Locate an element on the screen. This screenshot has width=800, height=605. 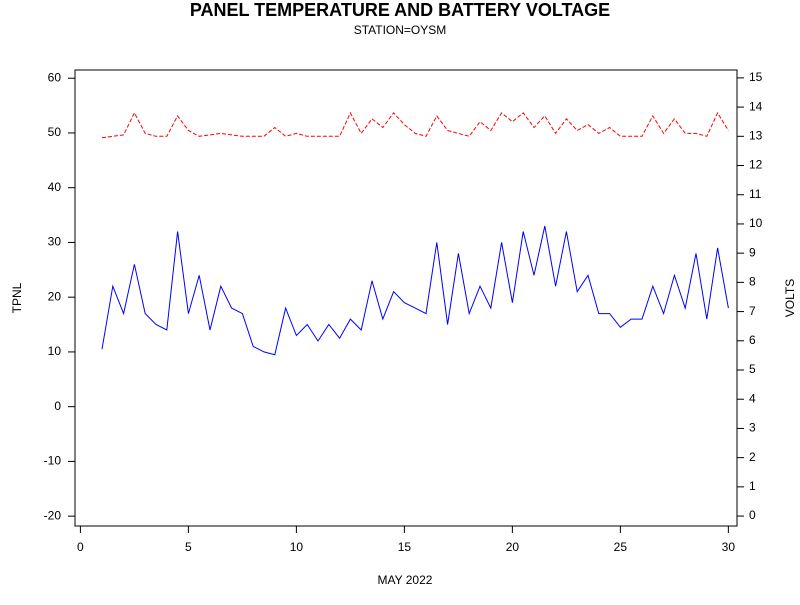
y-tick-label: 0 is located at coordinates (57, 406).